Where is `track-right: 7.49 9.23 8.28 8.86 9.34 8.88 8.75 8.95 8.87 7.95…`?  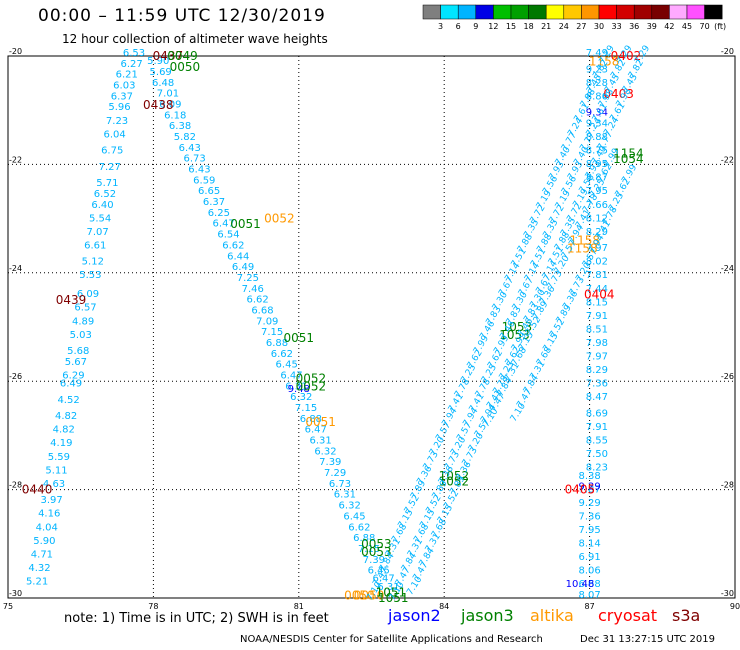 track-right: 7.49 9.23 8.28 8.86 9.34 8.88 8.75 8.95 8.87 7.95… is located at coordinates (597, 261).